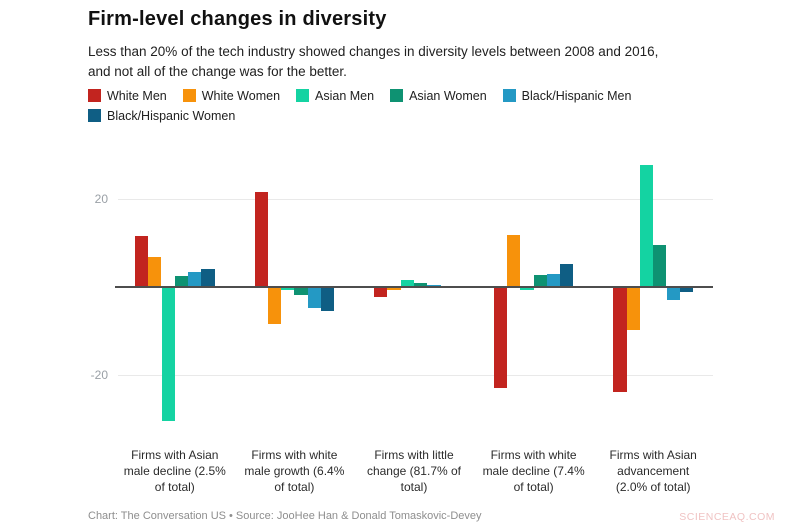 The image size is (800, 530). I want to click on legend-label: Asian Men, so click(345, 95).